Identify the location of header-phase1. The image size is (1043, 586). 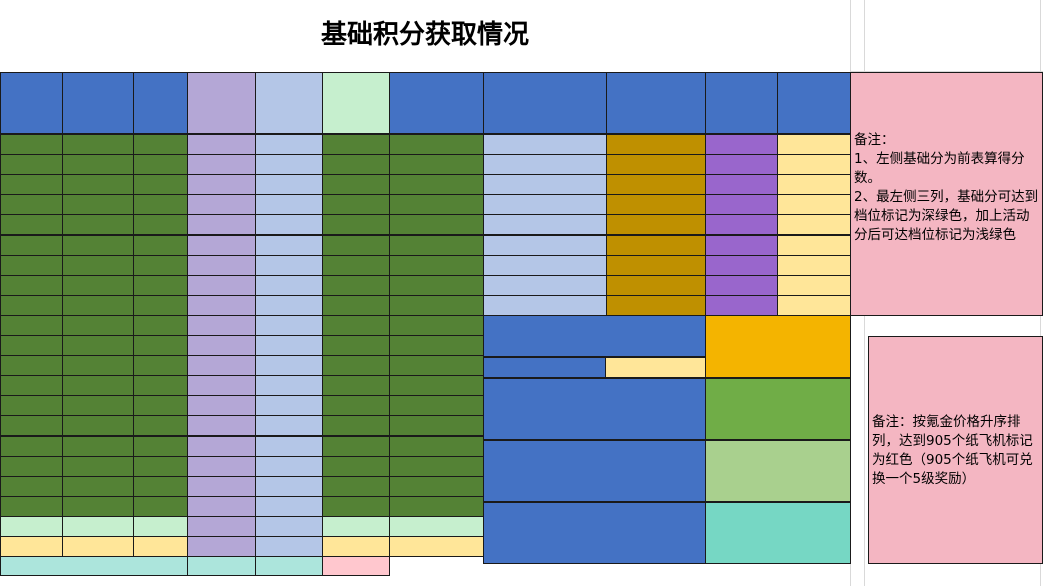
(221, 103).